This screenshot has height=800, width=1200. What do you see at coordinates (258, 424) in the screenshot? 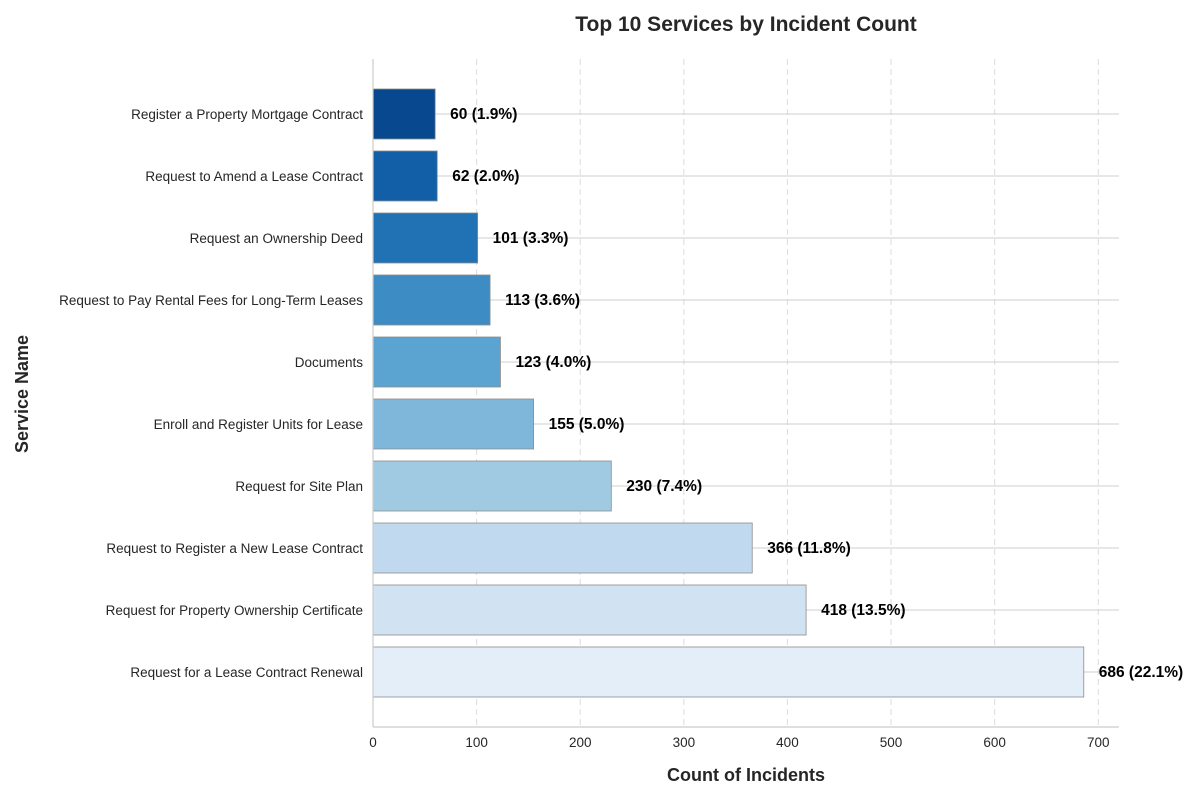
I see `category-label: Enroll and Register Units for Lease` at bounding box center [258, 424].